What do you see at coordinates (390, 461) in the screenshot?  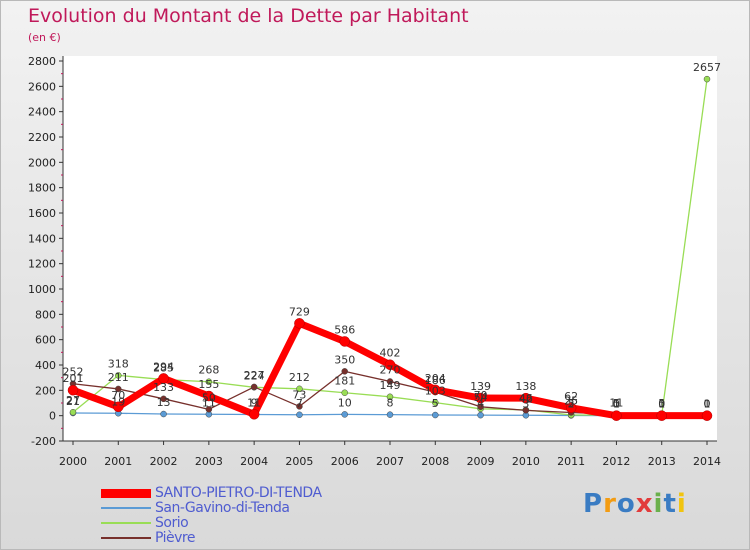 I see `x-tick-label: 2007` at bounding box center [390, 461].